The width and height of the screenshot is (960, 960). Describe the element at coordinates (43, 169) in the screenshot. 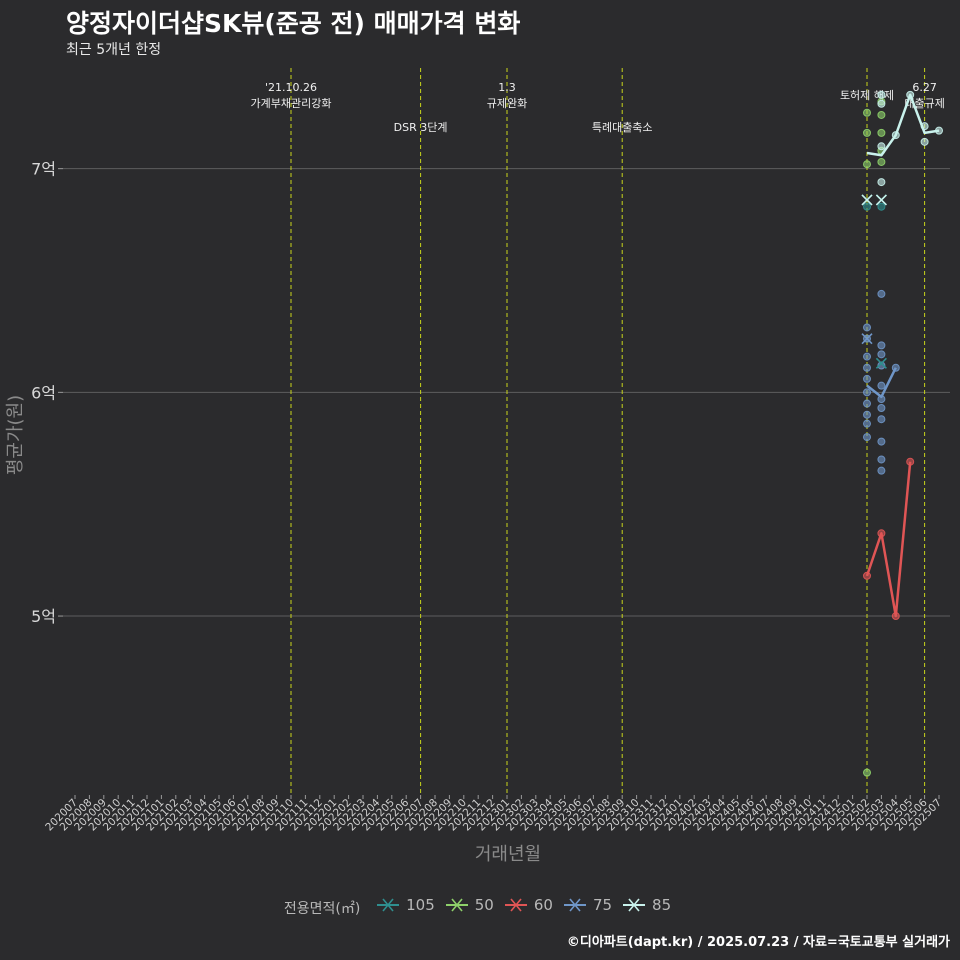

I see `y-tick-label: 7억` at that location.